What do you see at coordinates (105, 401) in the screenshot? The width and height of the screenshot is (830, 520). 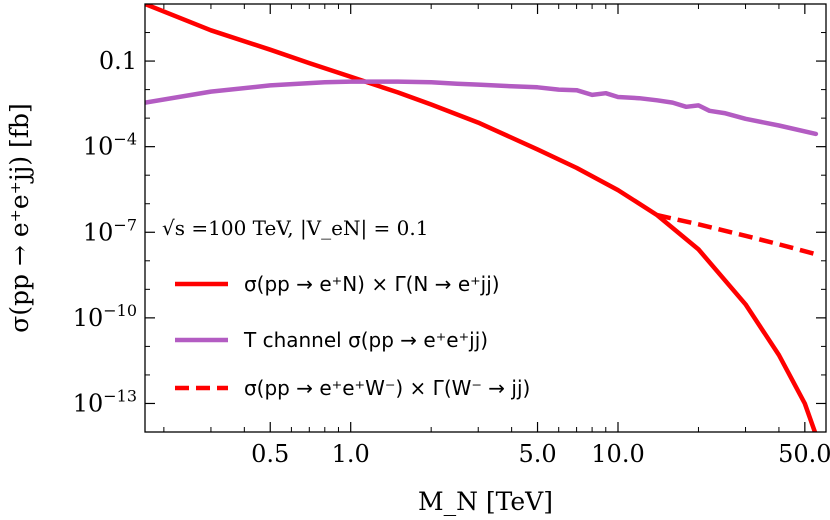 I see `y-tick-label: 10⁻¹³` at bounding box center [105, 401].